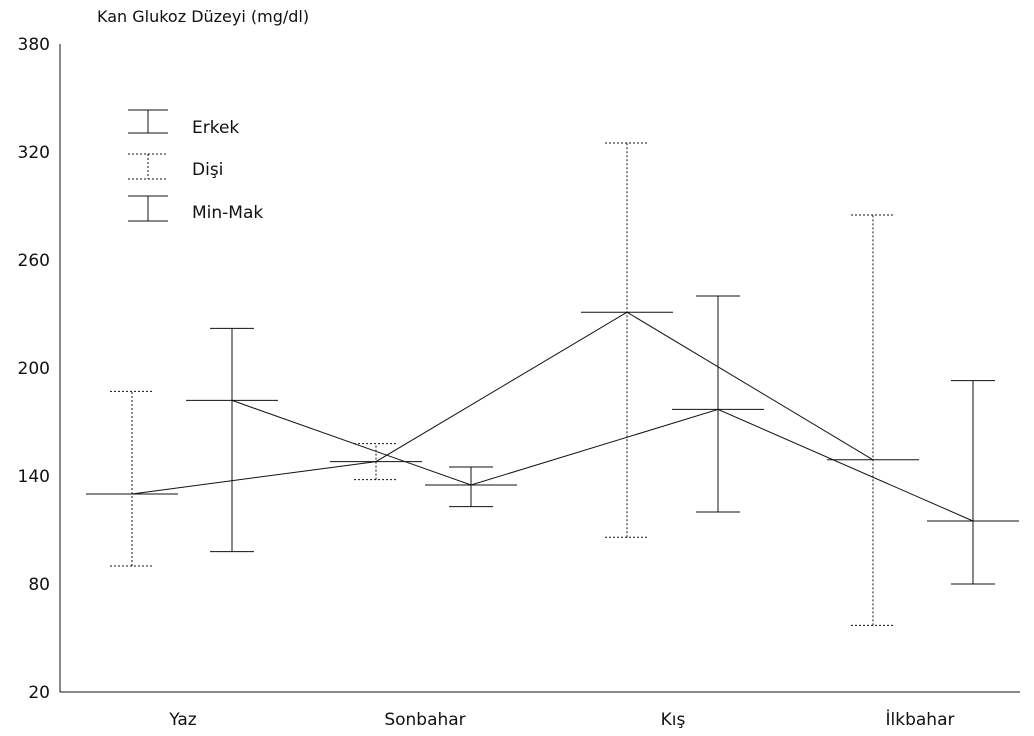  Describe the element at coordinates (207, 170) in the screenshot. I see `legend-label-disi: Dişi` at that location.